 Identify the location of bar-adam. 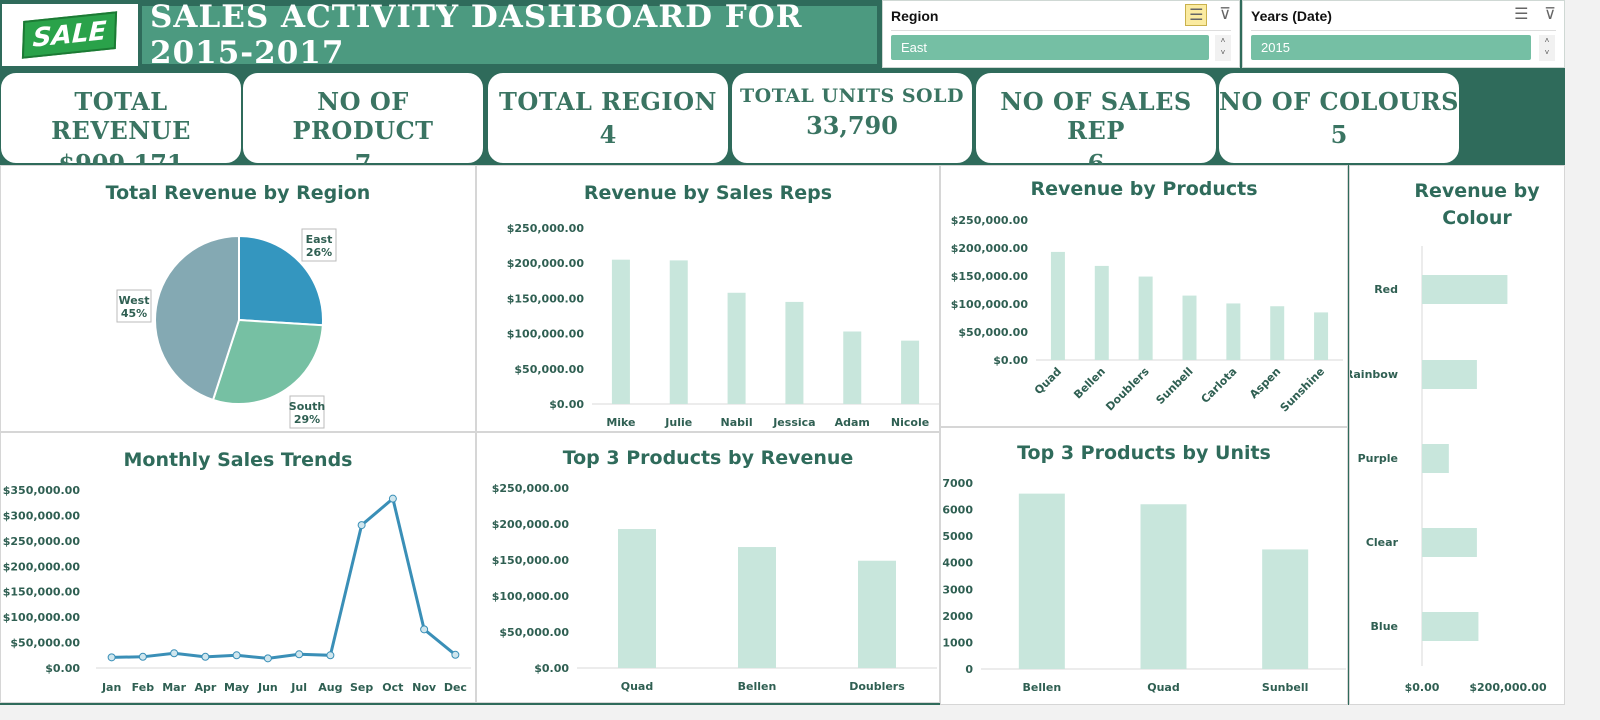
(852, 367).